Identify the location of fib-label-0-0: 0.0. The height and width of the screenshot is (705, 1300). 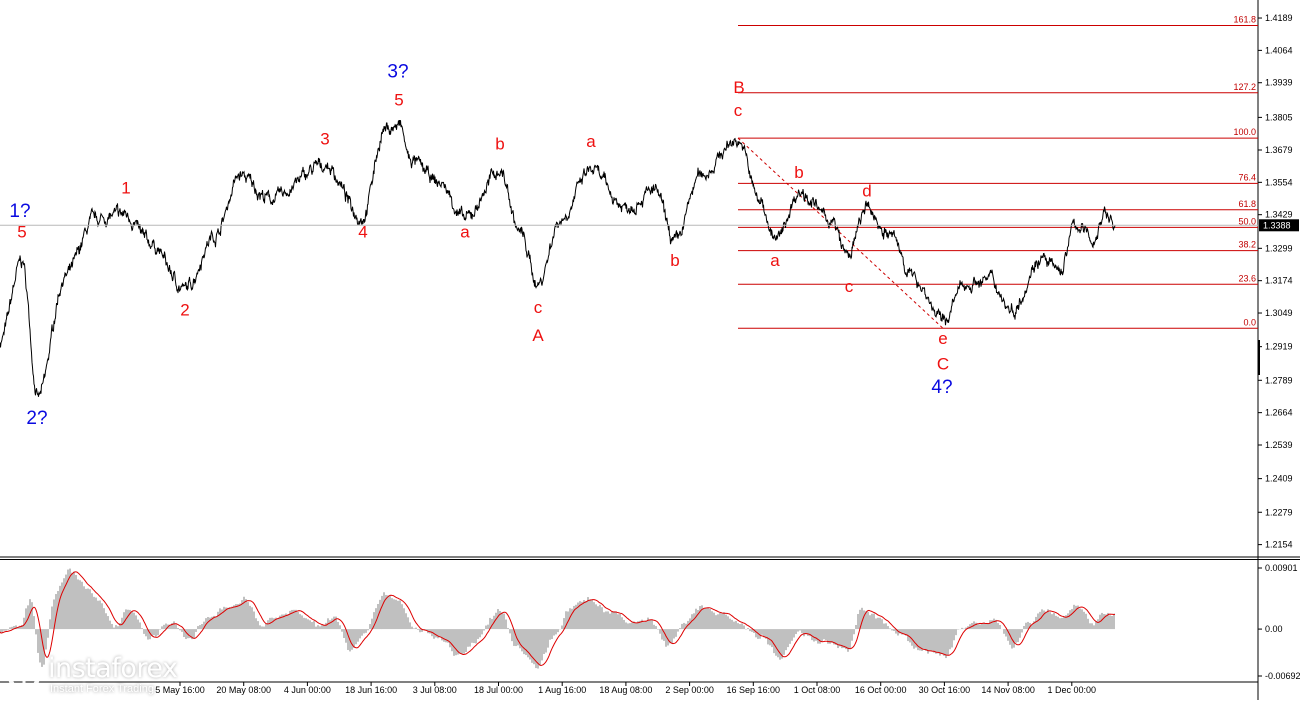
(1249, 322).